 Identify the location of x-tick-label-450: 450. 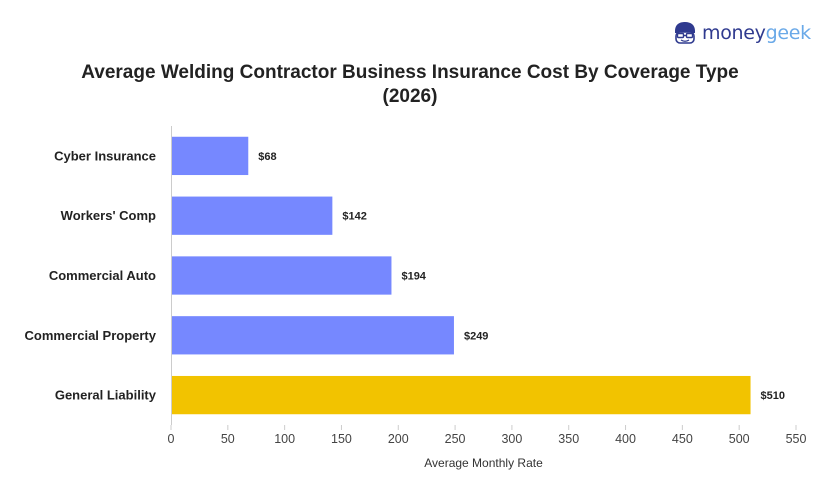
(682, 439).